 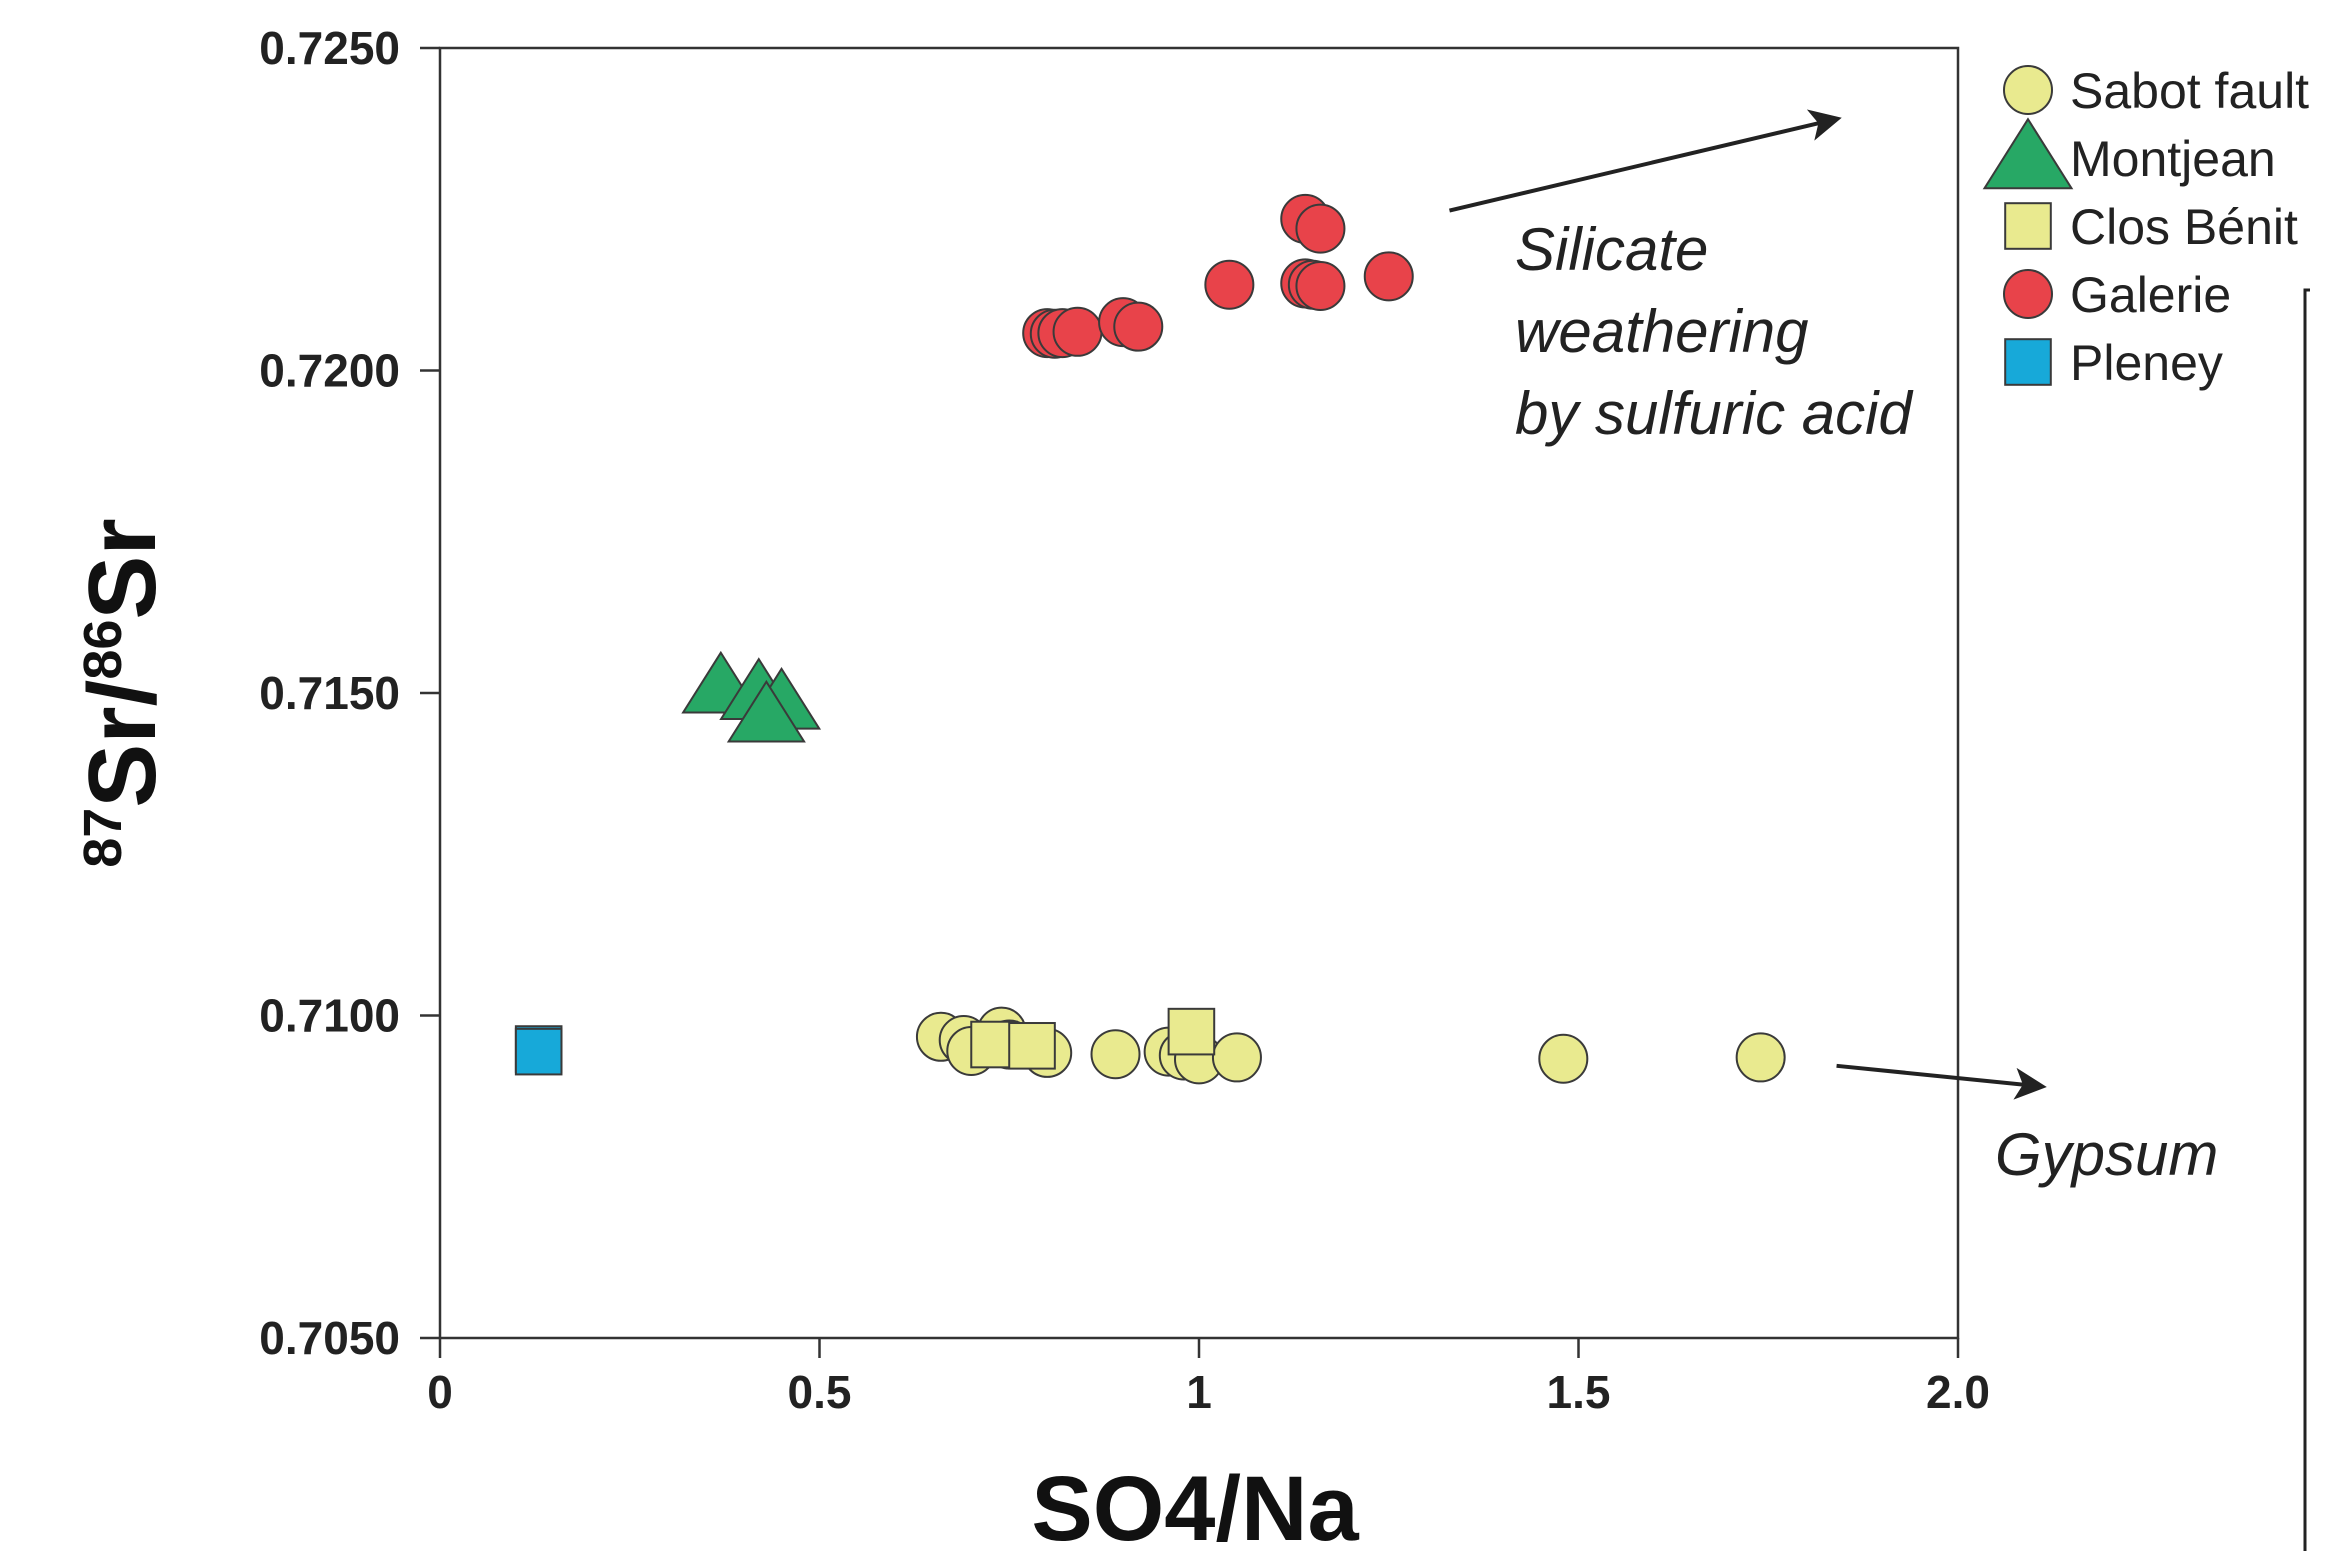 What do you see at coordinates (1714, 413) in the screenshot?
I see `annotation-text: by sulfuric acid` at bounding box center [1714, 413].